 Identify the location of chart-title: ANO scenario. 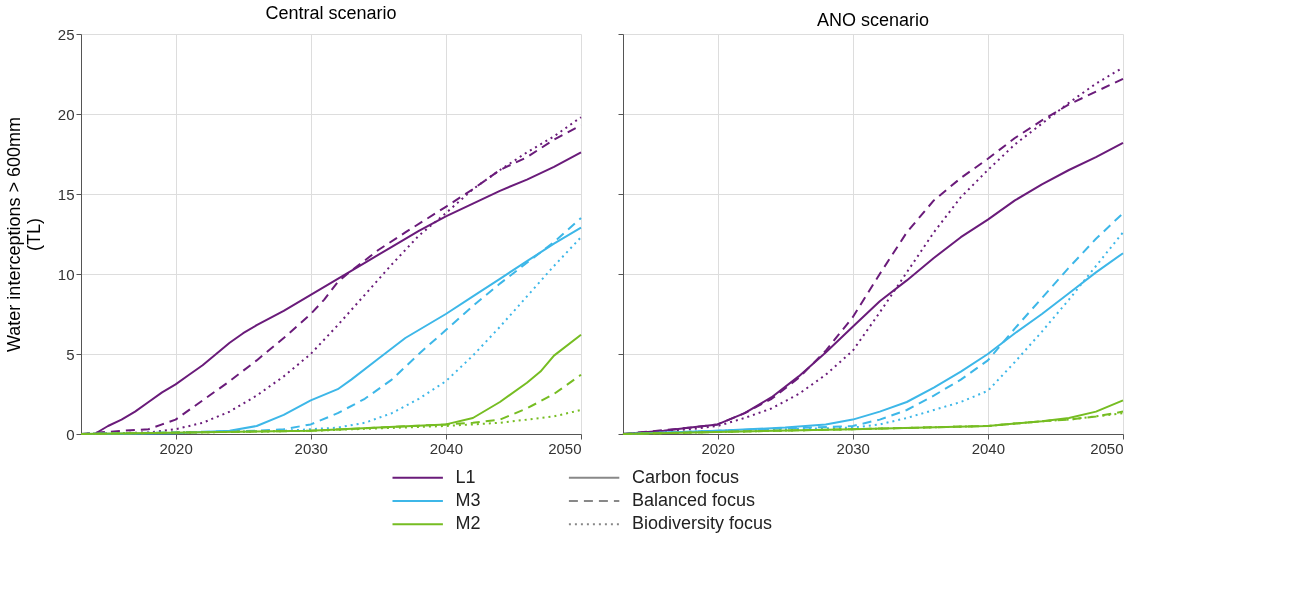
(873, 19).